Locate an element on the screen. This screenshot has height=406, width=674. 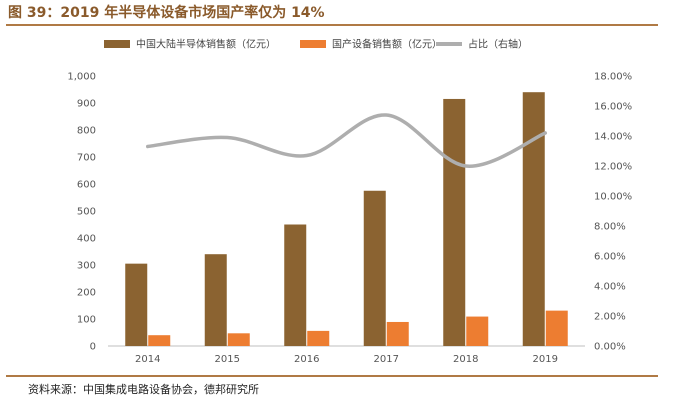
y-left-tick-label: 100 is located at coordinates (86, 320).